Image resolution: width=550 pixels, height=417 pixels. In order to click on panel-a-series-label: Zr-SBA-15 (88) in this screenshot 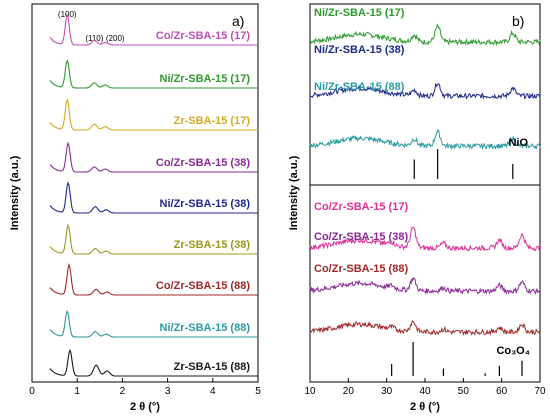, I will do `click(212, 367)`.